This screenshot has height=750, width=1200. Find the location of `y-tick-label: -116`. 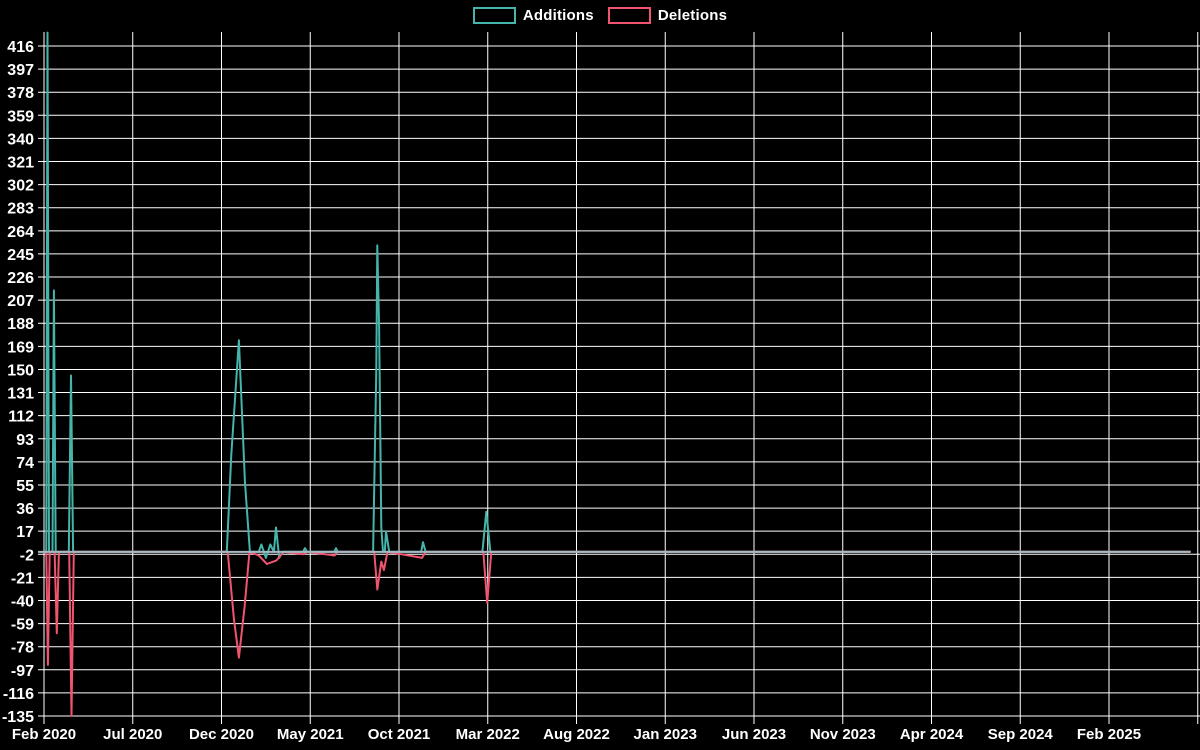

y-tick-label: -116 is located at coordinates (18, 694).